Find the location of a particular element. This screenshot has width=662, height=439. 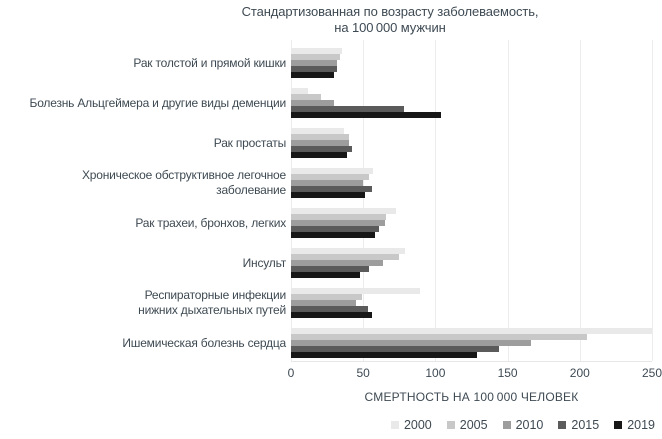

x-axis-label: СМЕРТНОСТЬ НА 100 000 ЧЕЛОВЕК is located at coordinates (471, 397).